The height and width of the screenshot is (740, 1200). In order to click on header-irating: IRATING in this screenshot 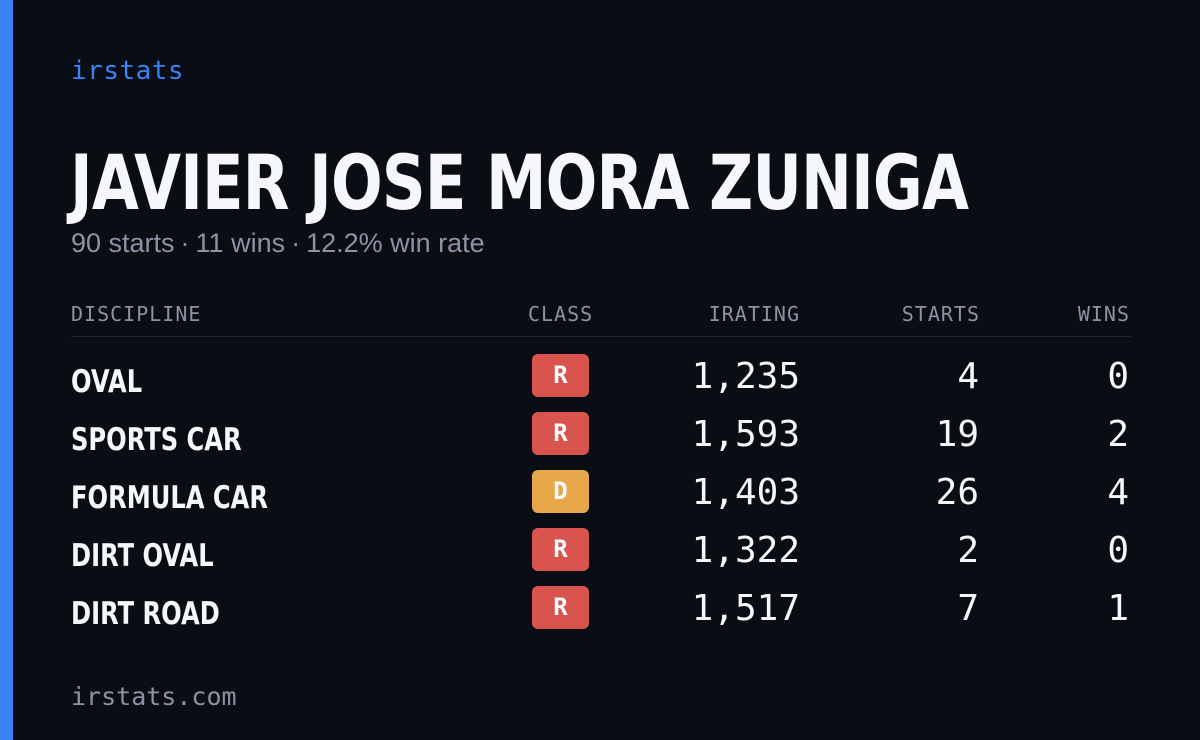, I will do `click(754, 314)`.